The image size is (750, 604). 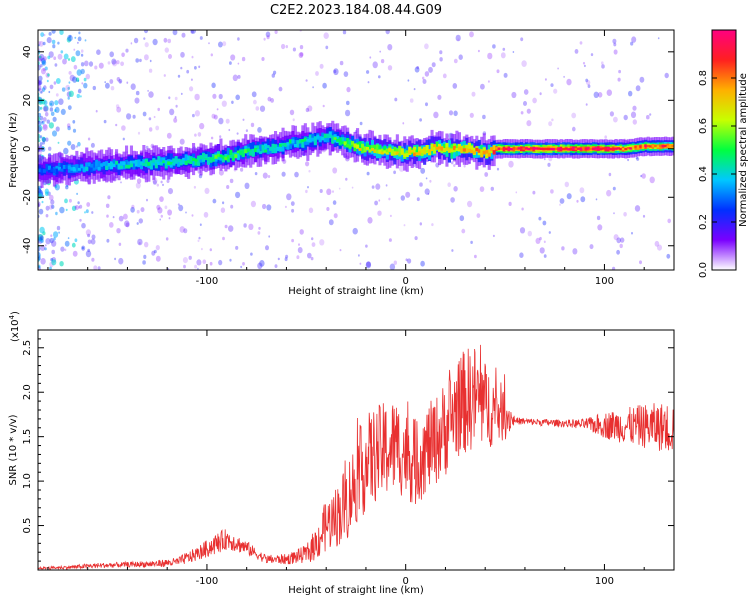 I want to click on snr-y-tick-label: 2.5, so click(x=27, y=348).